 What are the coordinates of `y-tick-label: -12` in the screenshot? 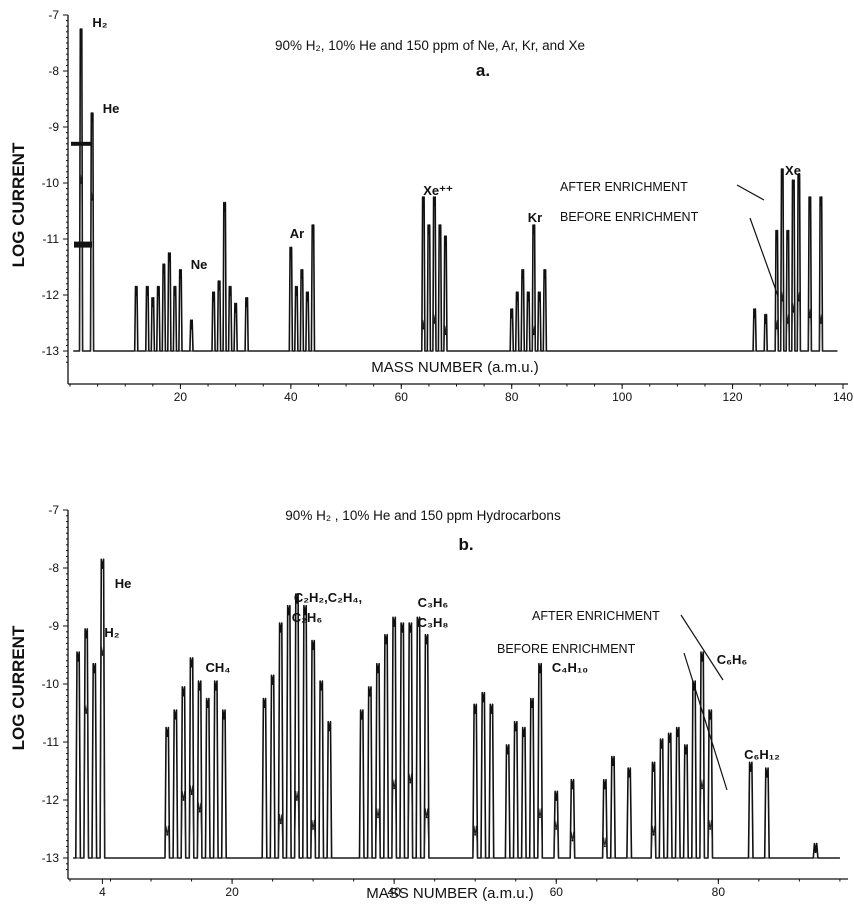 It's located at (51, 800).